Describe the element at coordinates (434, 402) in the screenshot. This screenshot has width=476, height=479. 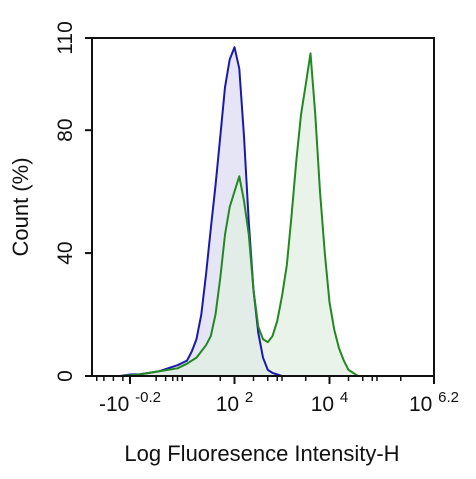
I see `x-tick-label: 10 6.2` at that location.